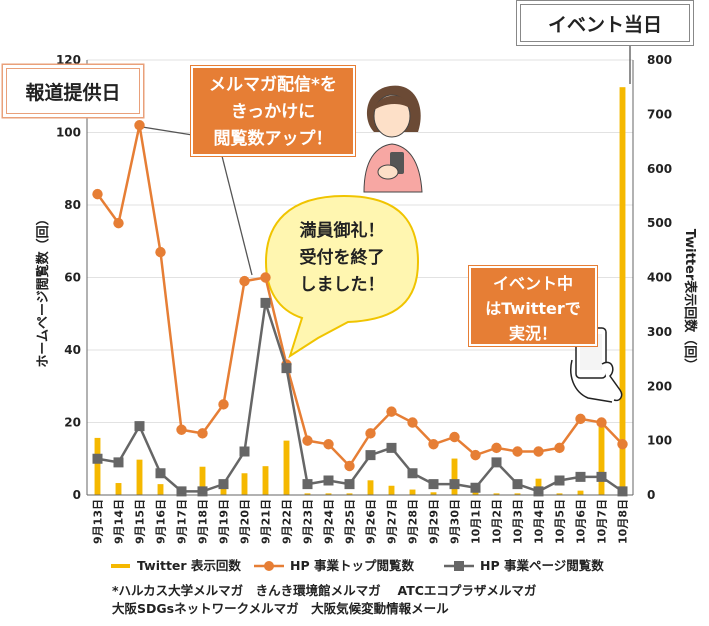  I want to click on y-left-tick-label: 0, so click(77, 495).